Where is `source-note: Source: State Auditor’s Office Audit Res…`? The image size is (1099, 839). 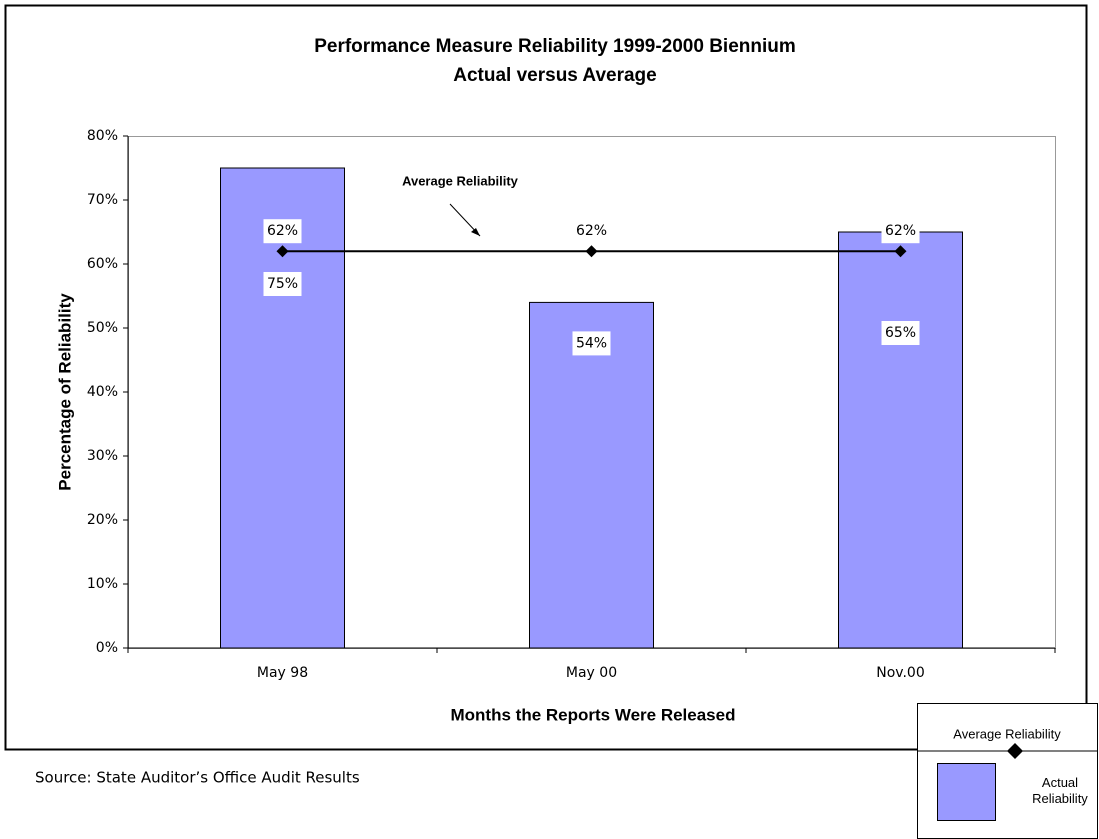
source-note: Source: State Auditor’s Office Audit Res… is located at coordinates (197, 778).